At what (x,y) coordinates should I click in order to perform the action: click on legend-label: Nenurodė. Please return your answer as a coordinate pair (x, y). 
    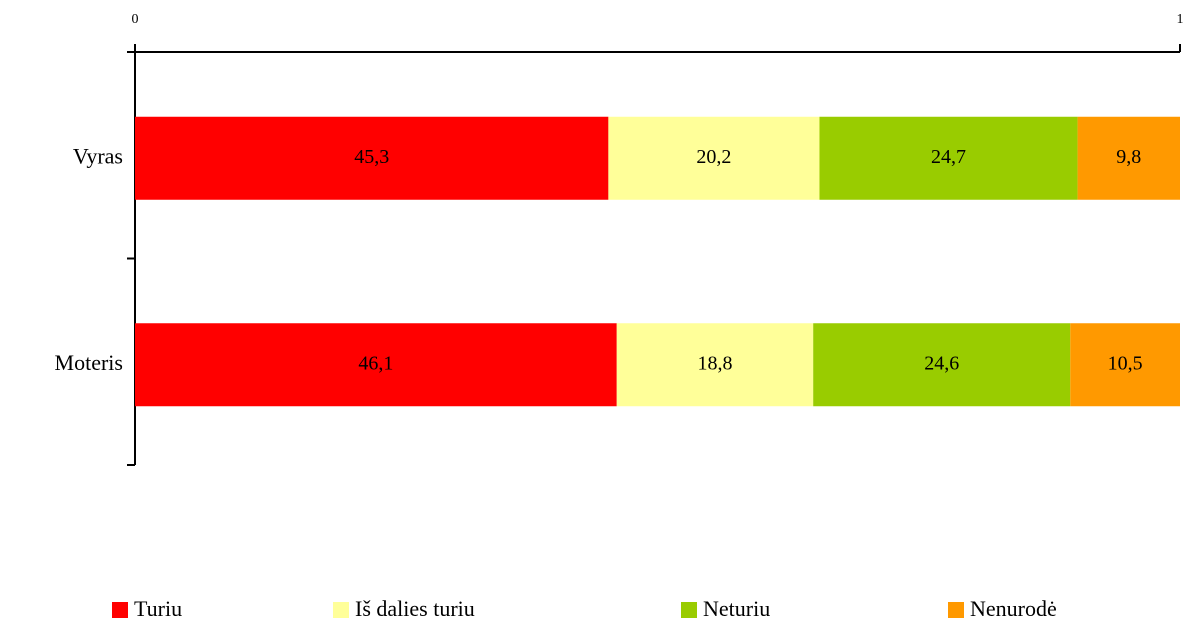
    Looking at the image, I should click on (1013, 608).